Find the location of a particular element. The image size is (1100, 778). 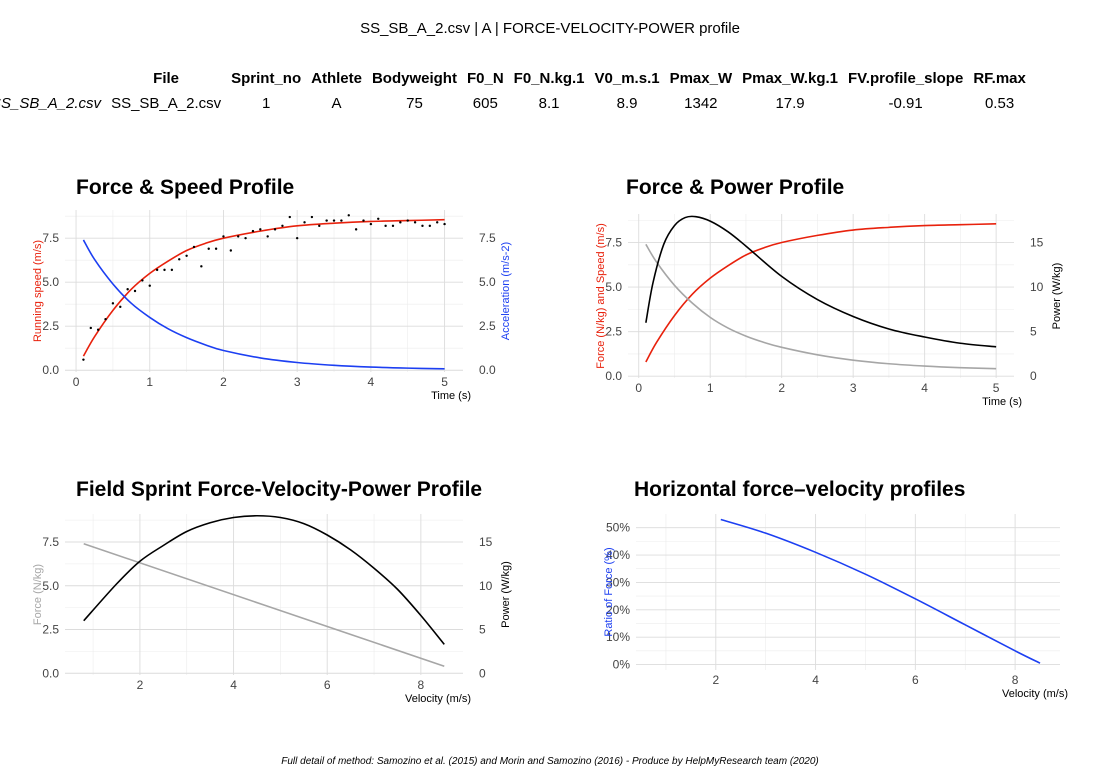

y-axis-title-left: Force (N/kg) is located at coordinates (38, 594).